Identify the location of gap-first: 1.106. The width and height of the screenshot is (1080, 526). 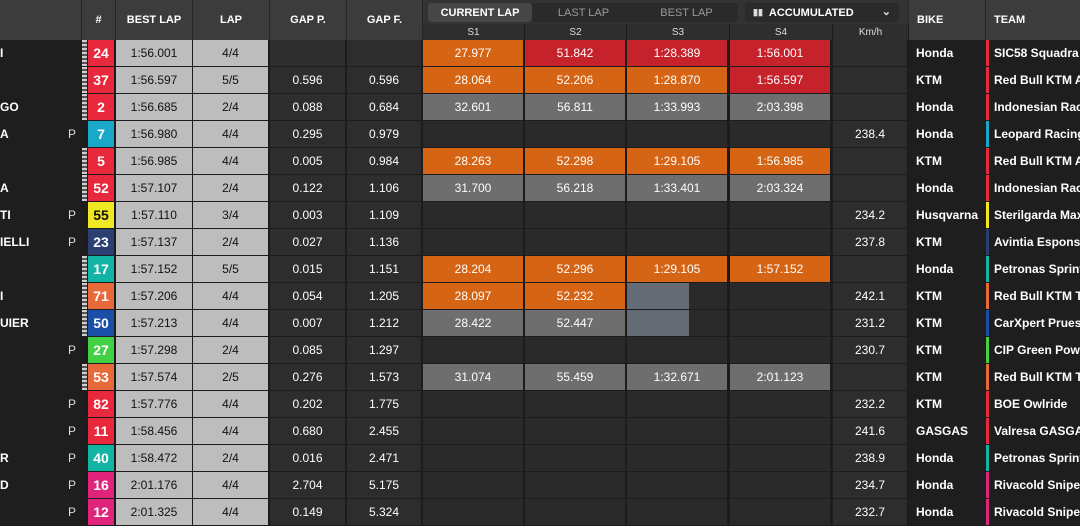
(384, 188).